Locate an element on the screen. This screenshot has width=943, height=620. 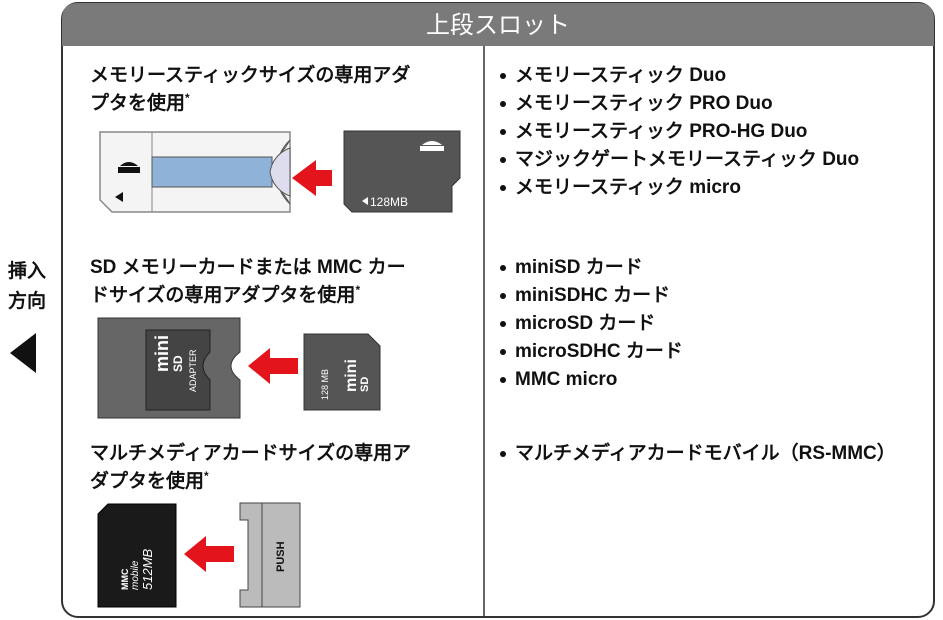
card-label: 128MB is located at coordinates (389, 202).